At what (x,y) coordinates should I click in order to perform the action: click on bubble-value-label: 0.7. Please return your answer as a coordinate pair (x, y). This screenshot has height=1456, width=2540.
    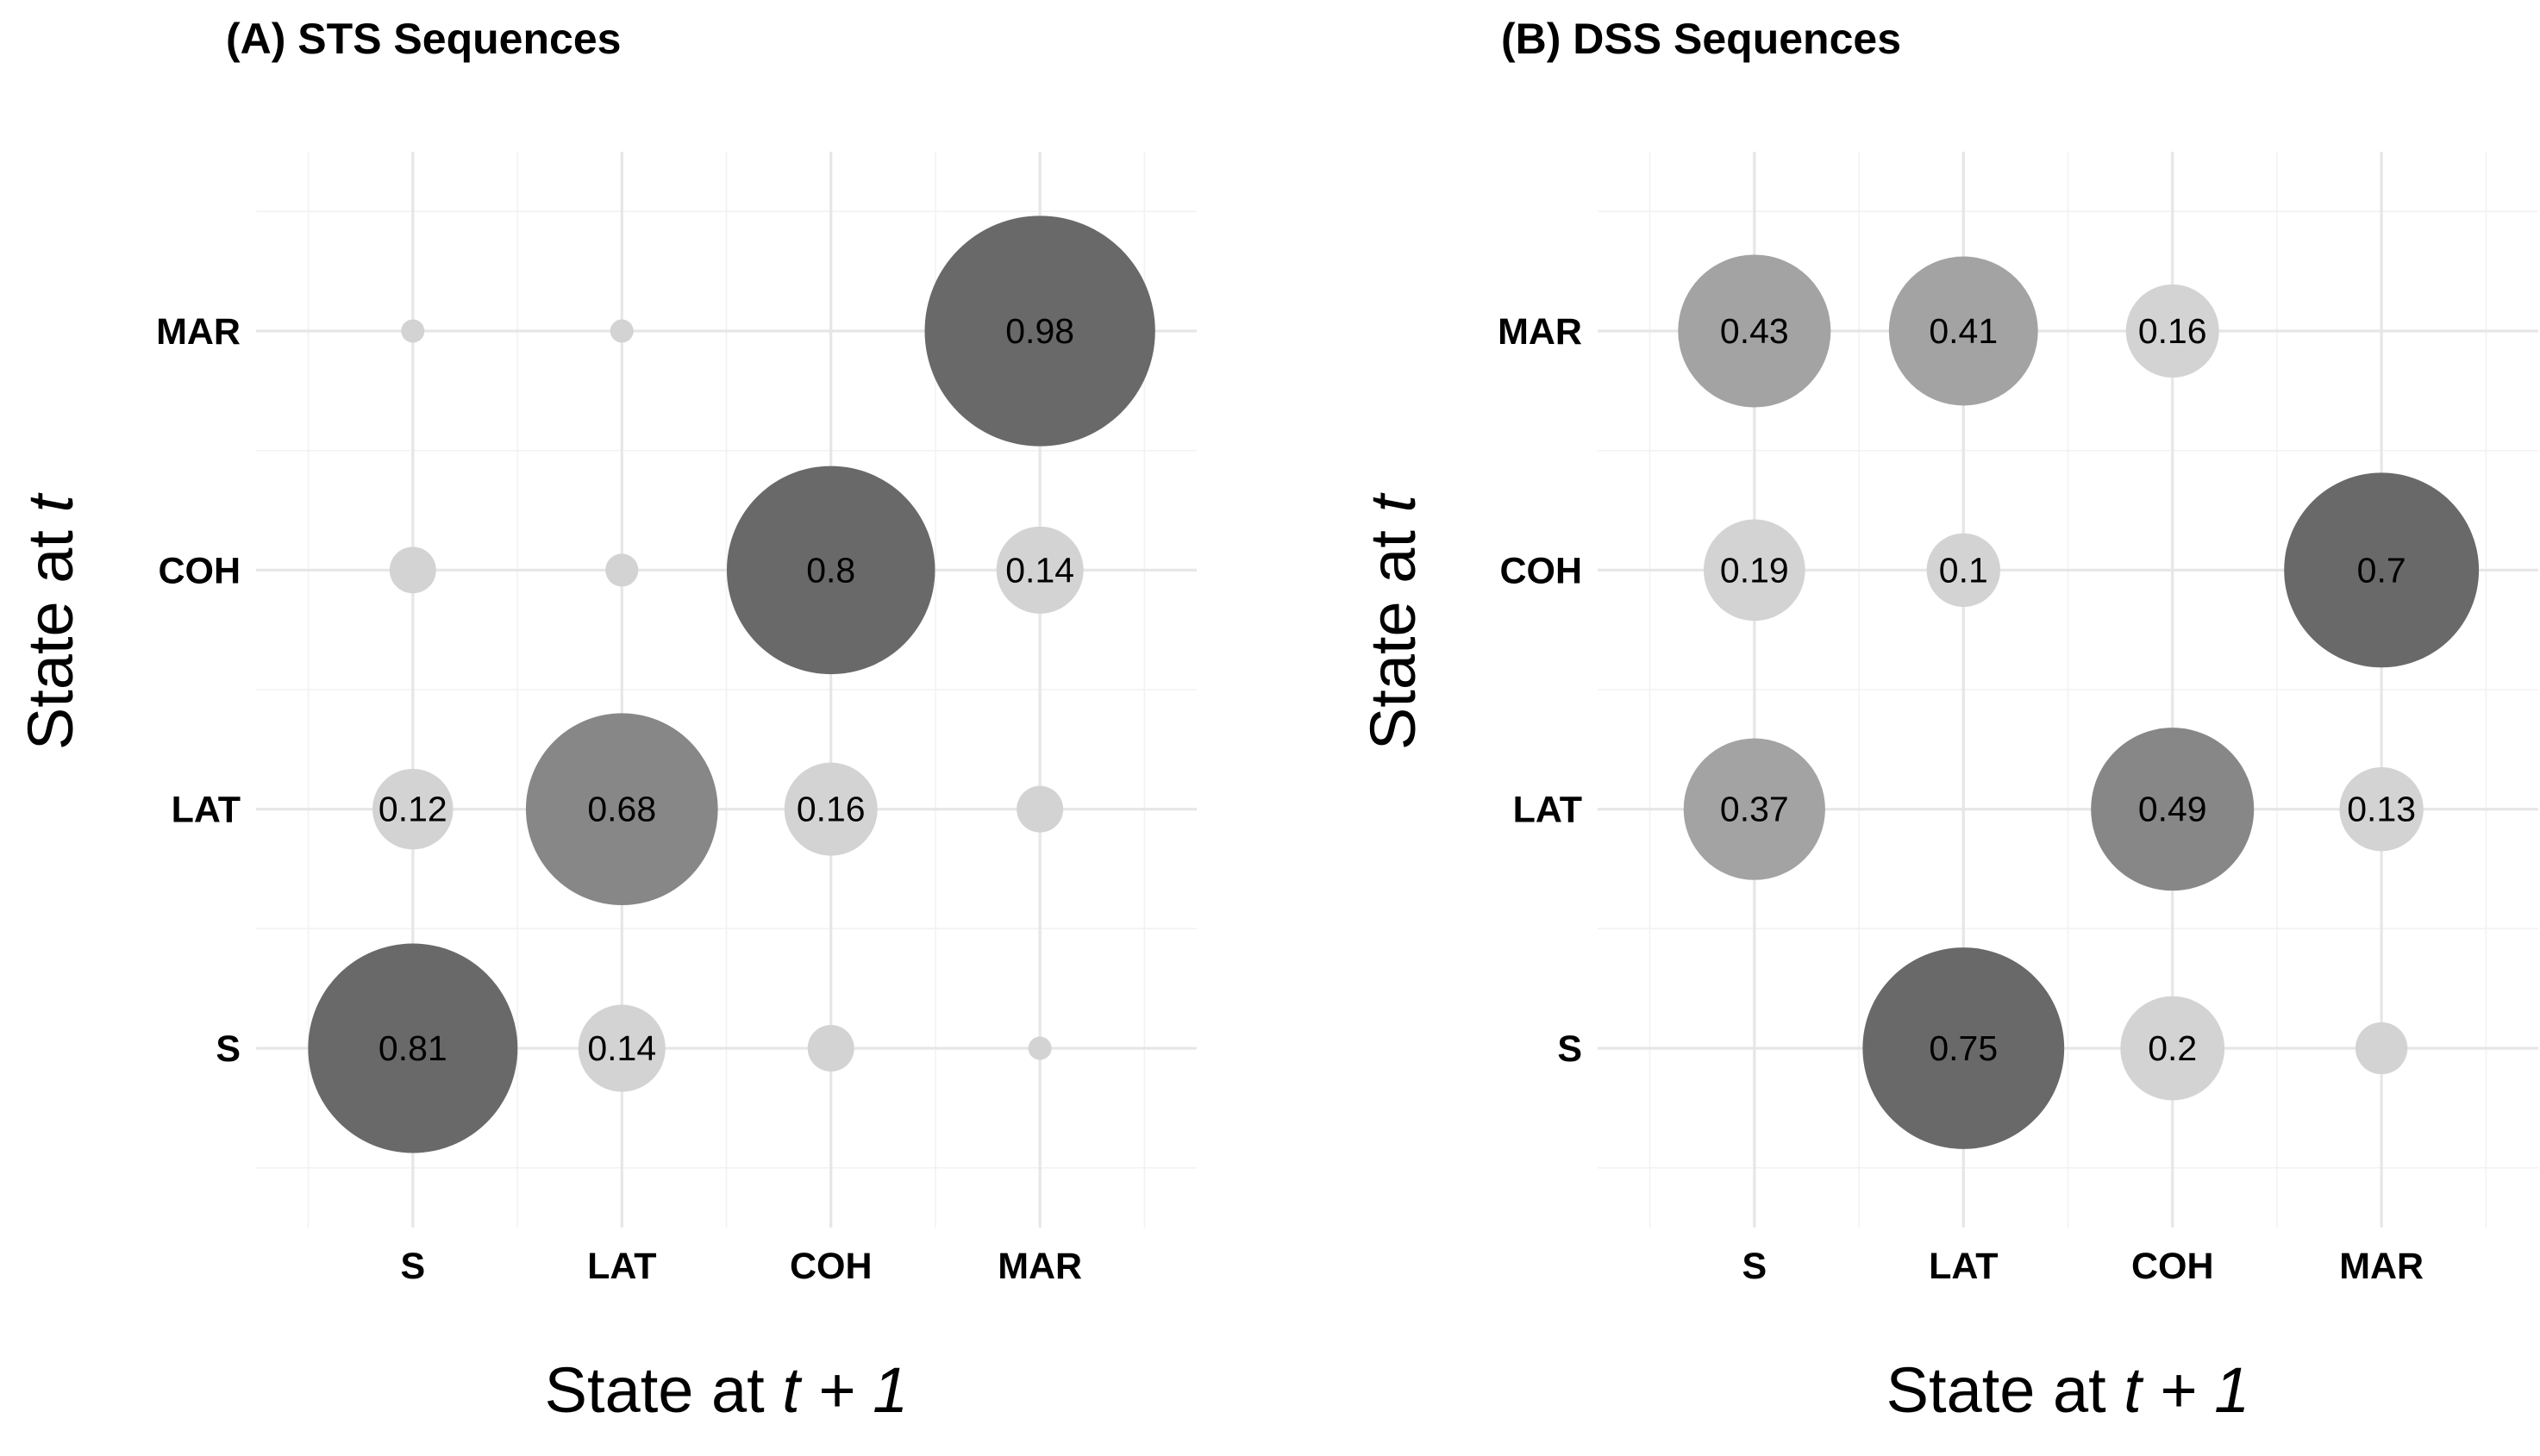
    Looking at the image, I should click on (2381, 570).